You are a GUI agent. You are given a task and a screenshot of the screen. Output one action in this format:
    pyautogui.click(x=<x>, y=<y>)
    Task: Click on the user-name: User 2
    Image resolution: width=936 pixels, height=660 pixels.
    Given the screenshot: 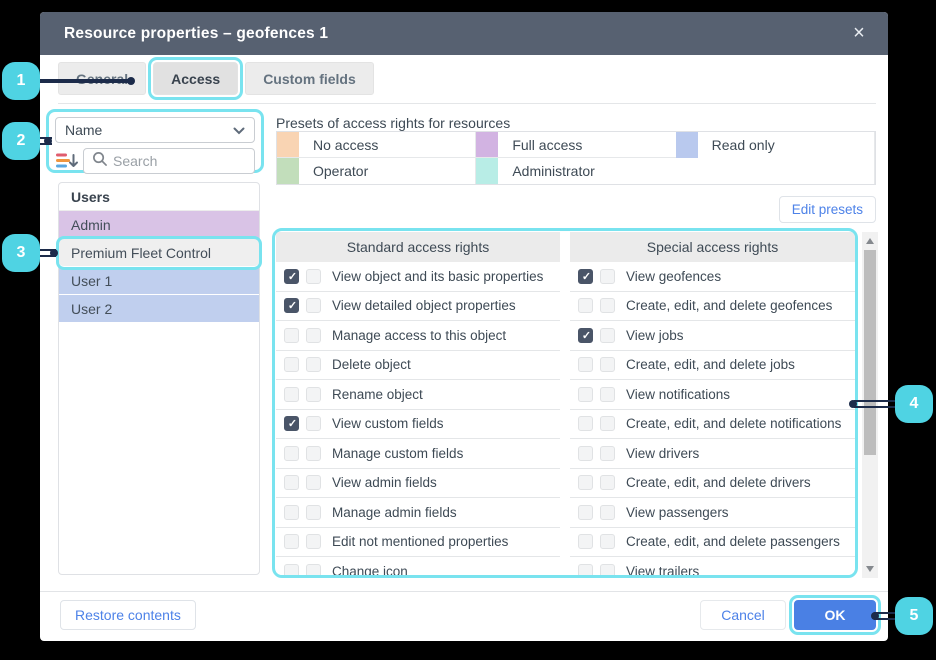 What is the action you would take?
    pyautogui.click(x=92, y=309)
    